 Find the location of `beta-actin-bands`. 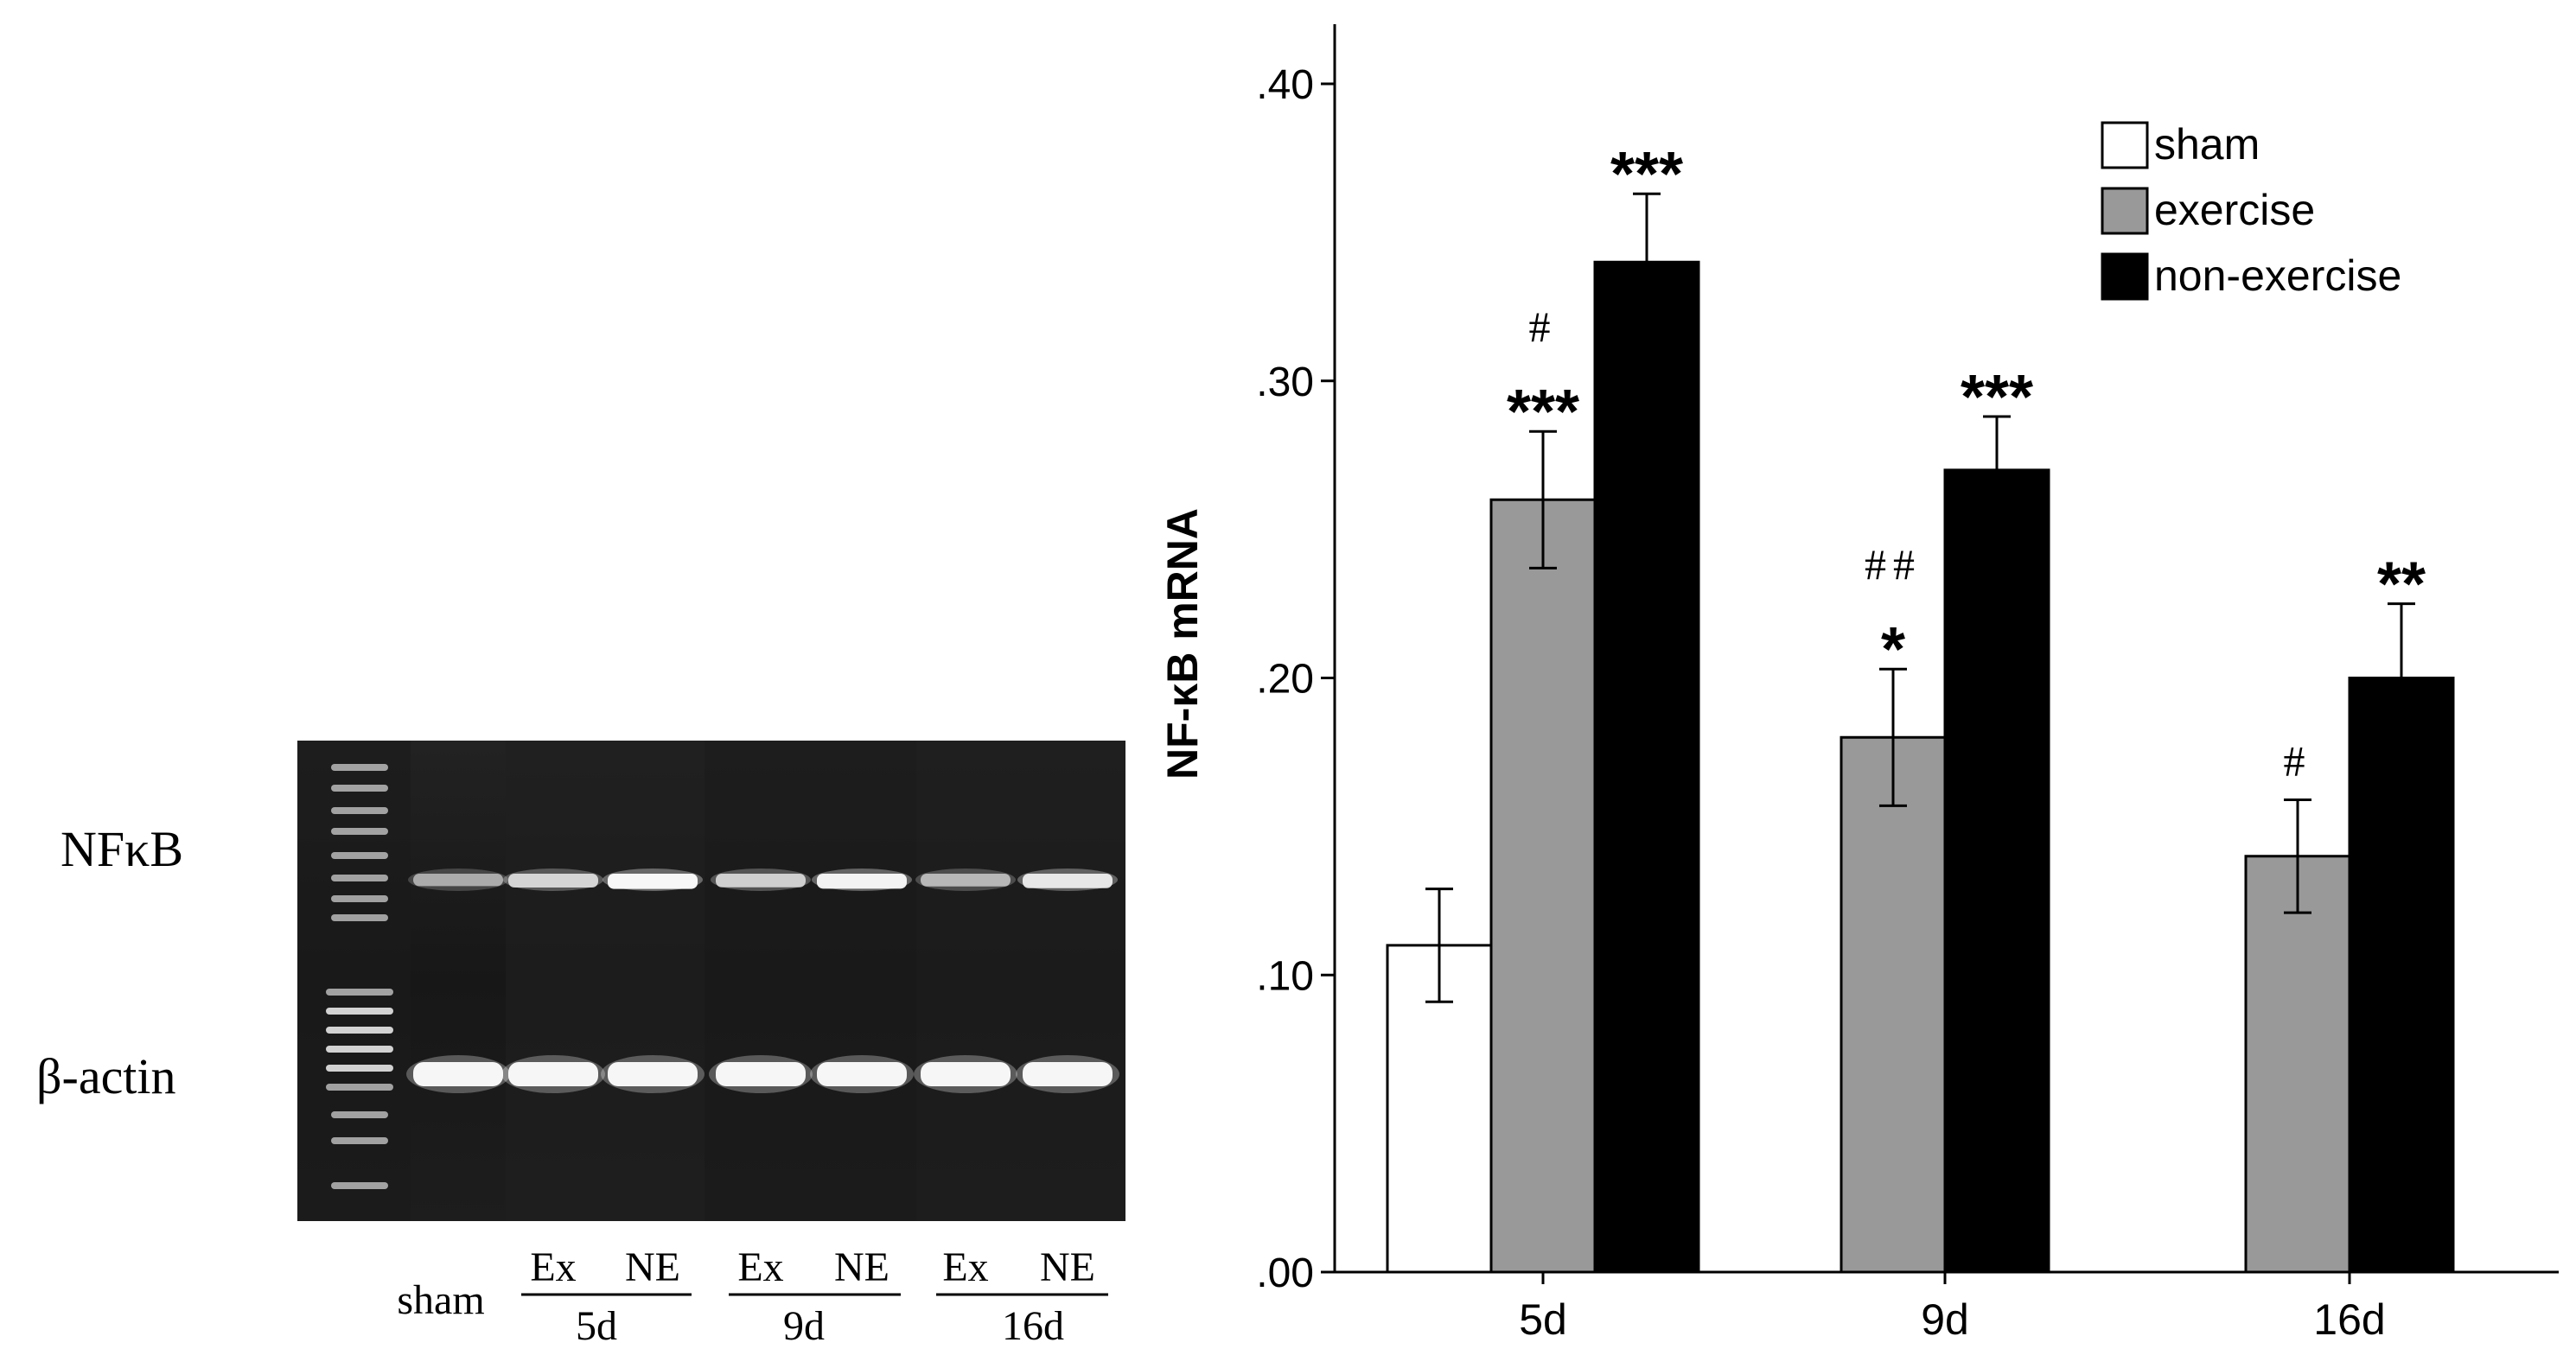

beta-actin-bands is located at coordinates (762, 1074).